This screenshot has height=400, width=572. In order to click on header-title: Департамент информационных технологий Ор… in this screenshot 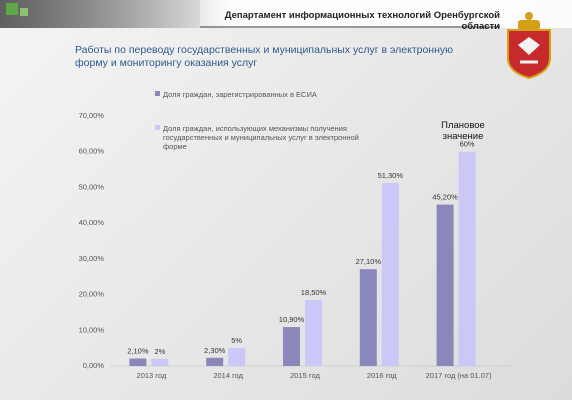, I will do `click(362, 21)`.